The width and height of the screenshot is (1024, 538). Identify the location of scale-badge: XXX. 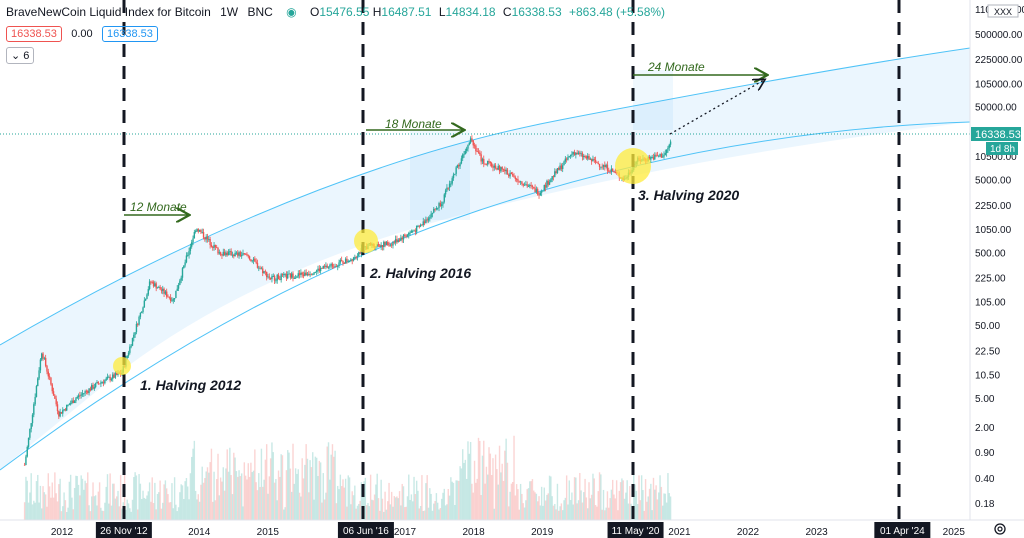
(1003, 12).